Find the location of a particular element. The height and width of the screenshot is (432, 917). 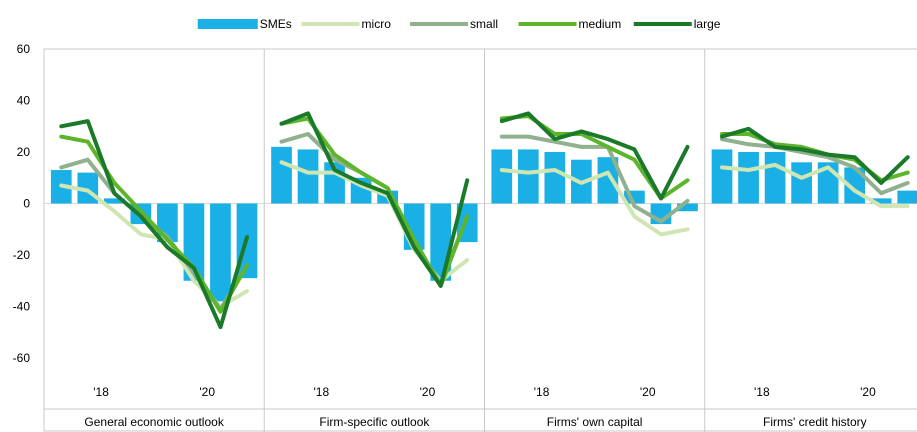

legend-label: large is located at coordinates (707, 24).